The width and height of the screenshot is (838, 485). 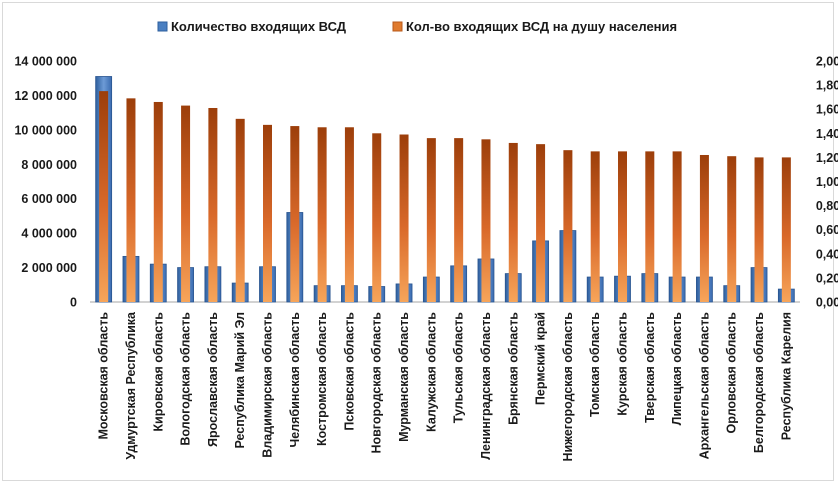 I want to click on y-right-tick-label: 1,40, so click(x=827, y=134).